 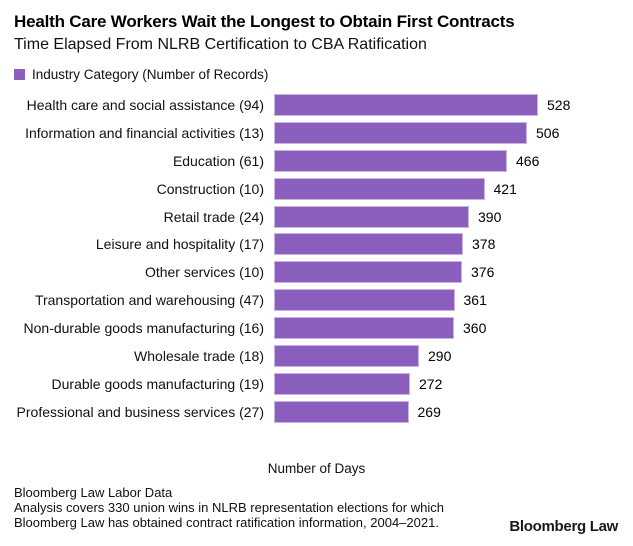 I want to click on bar-track: 421, so click(x=453, y=188).